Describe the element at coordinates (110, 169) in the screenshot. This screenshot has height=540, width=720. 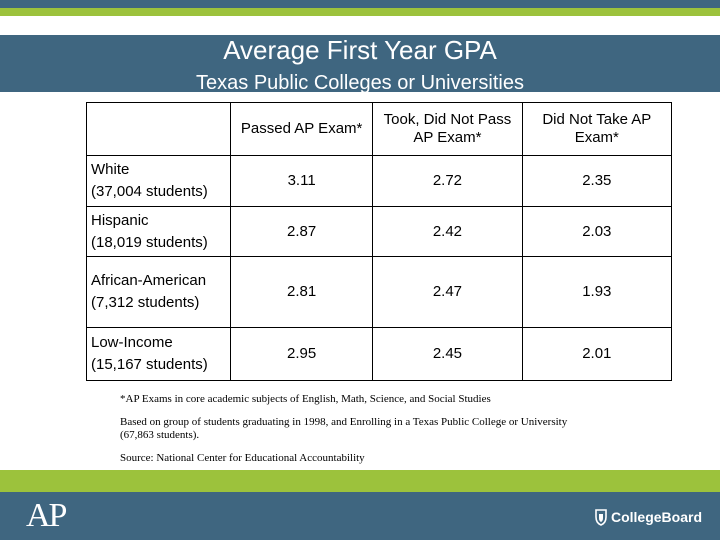
I see `row-group: White` at that location.